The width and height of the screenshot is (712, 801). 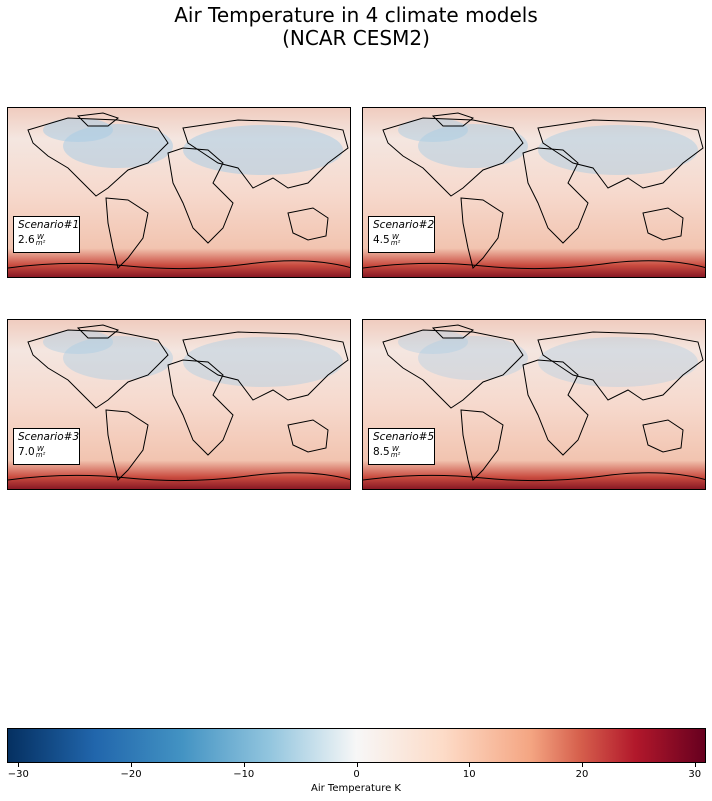 What do you see at coordinates (40, 449) in the screenshot?
I see `unit-num-3: W` at bounding box center [40, 449].